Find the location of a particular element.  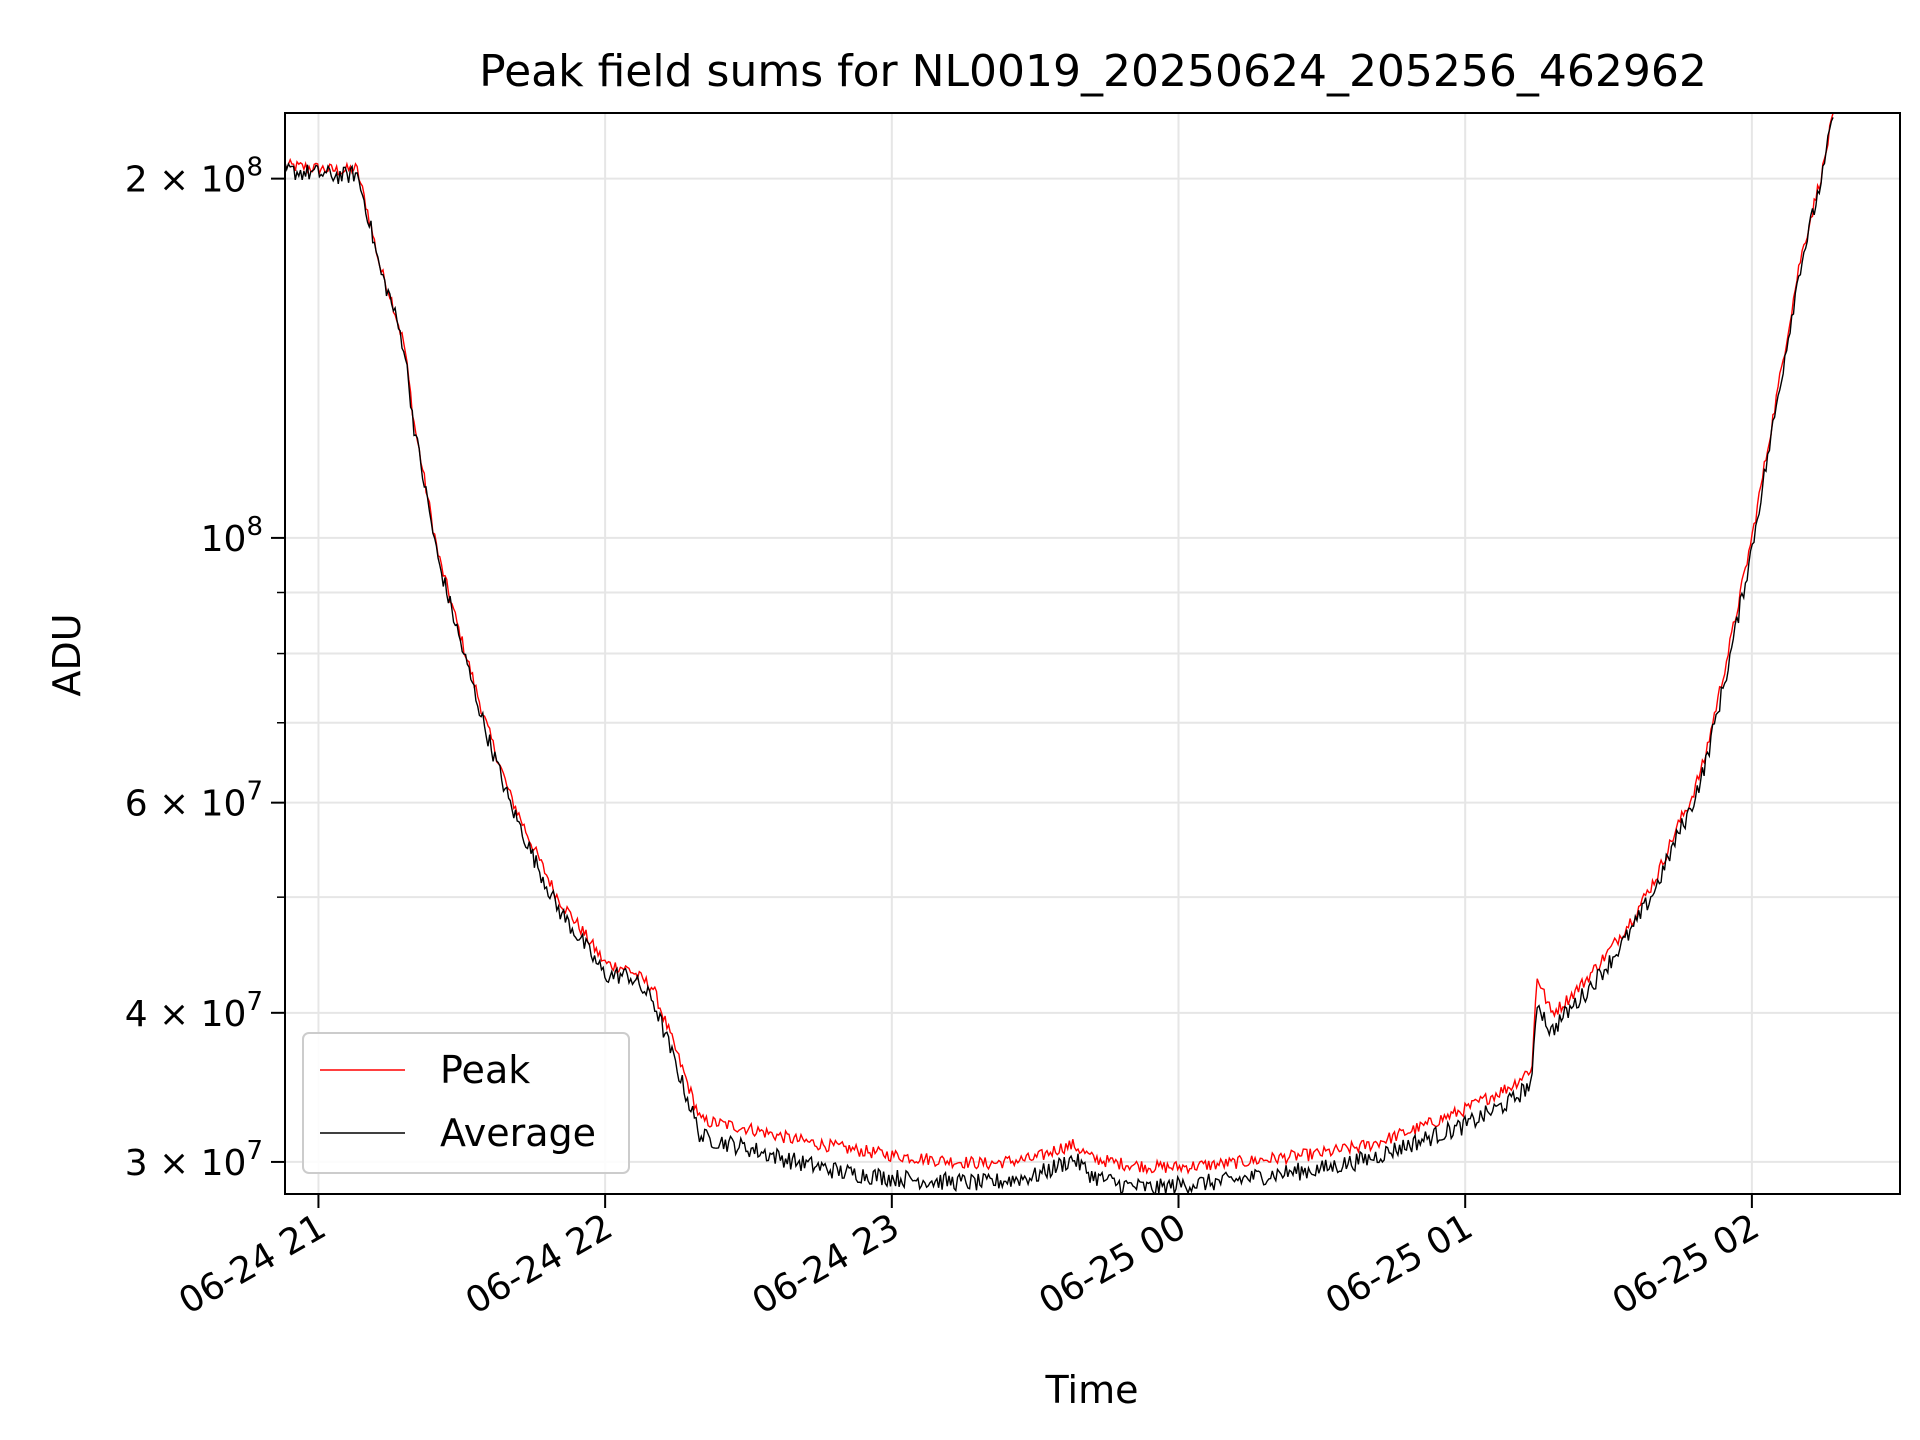

legend-label-peak: Peak is located at coordinates (485, 1070).